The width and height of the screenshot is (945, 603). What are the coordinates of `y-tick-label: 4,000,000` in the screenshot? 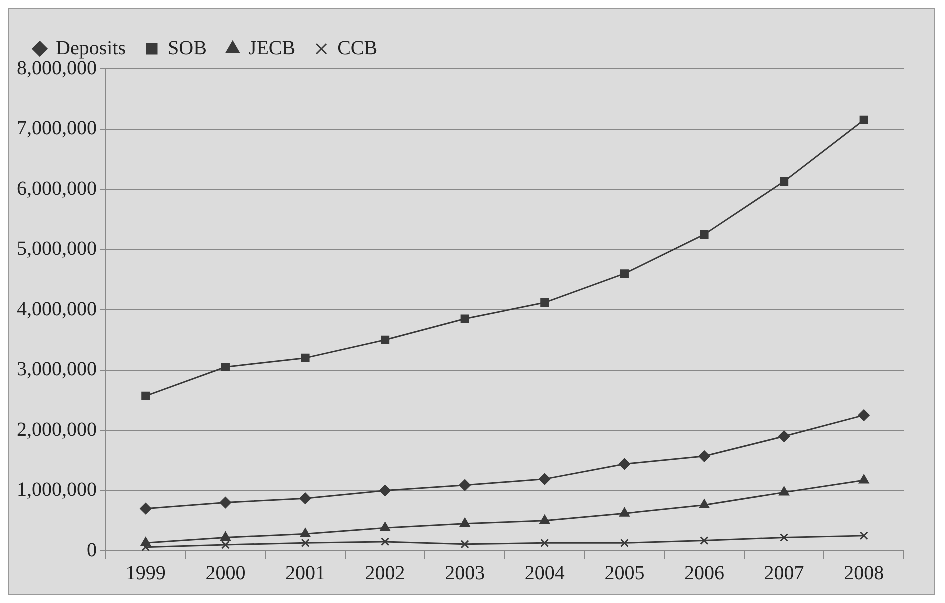 It's located at (57, 309).